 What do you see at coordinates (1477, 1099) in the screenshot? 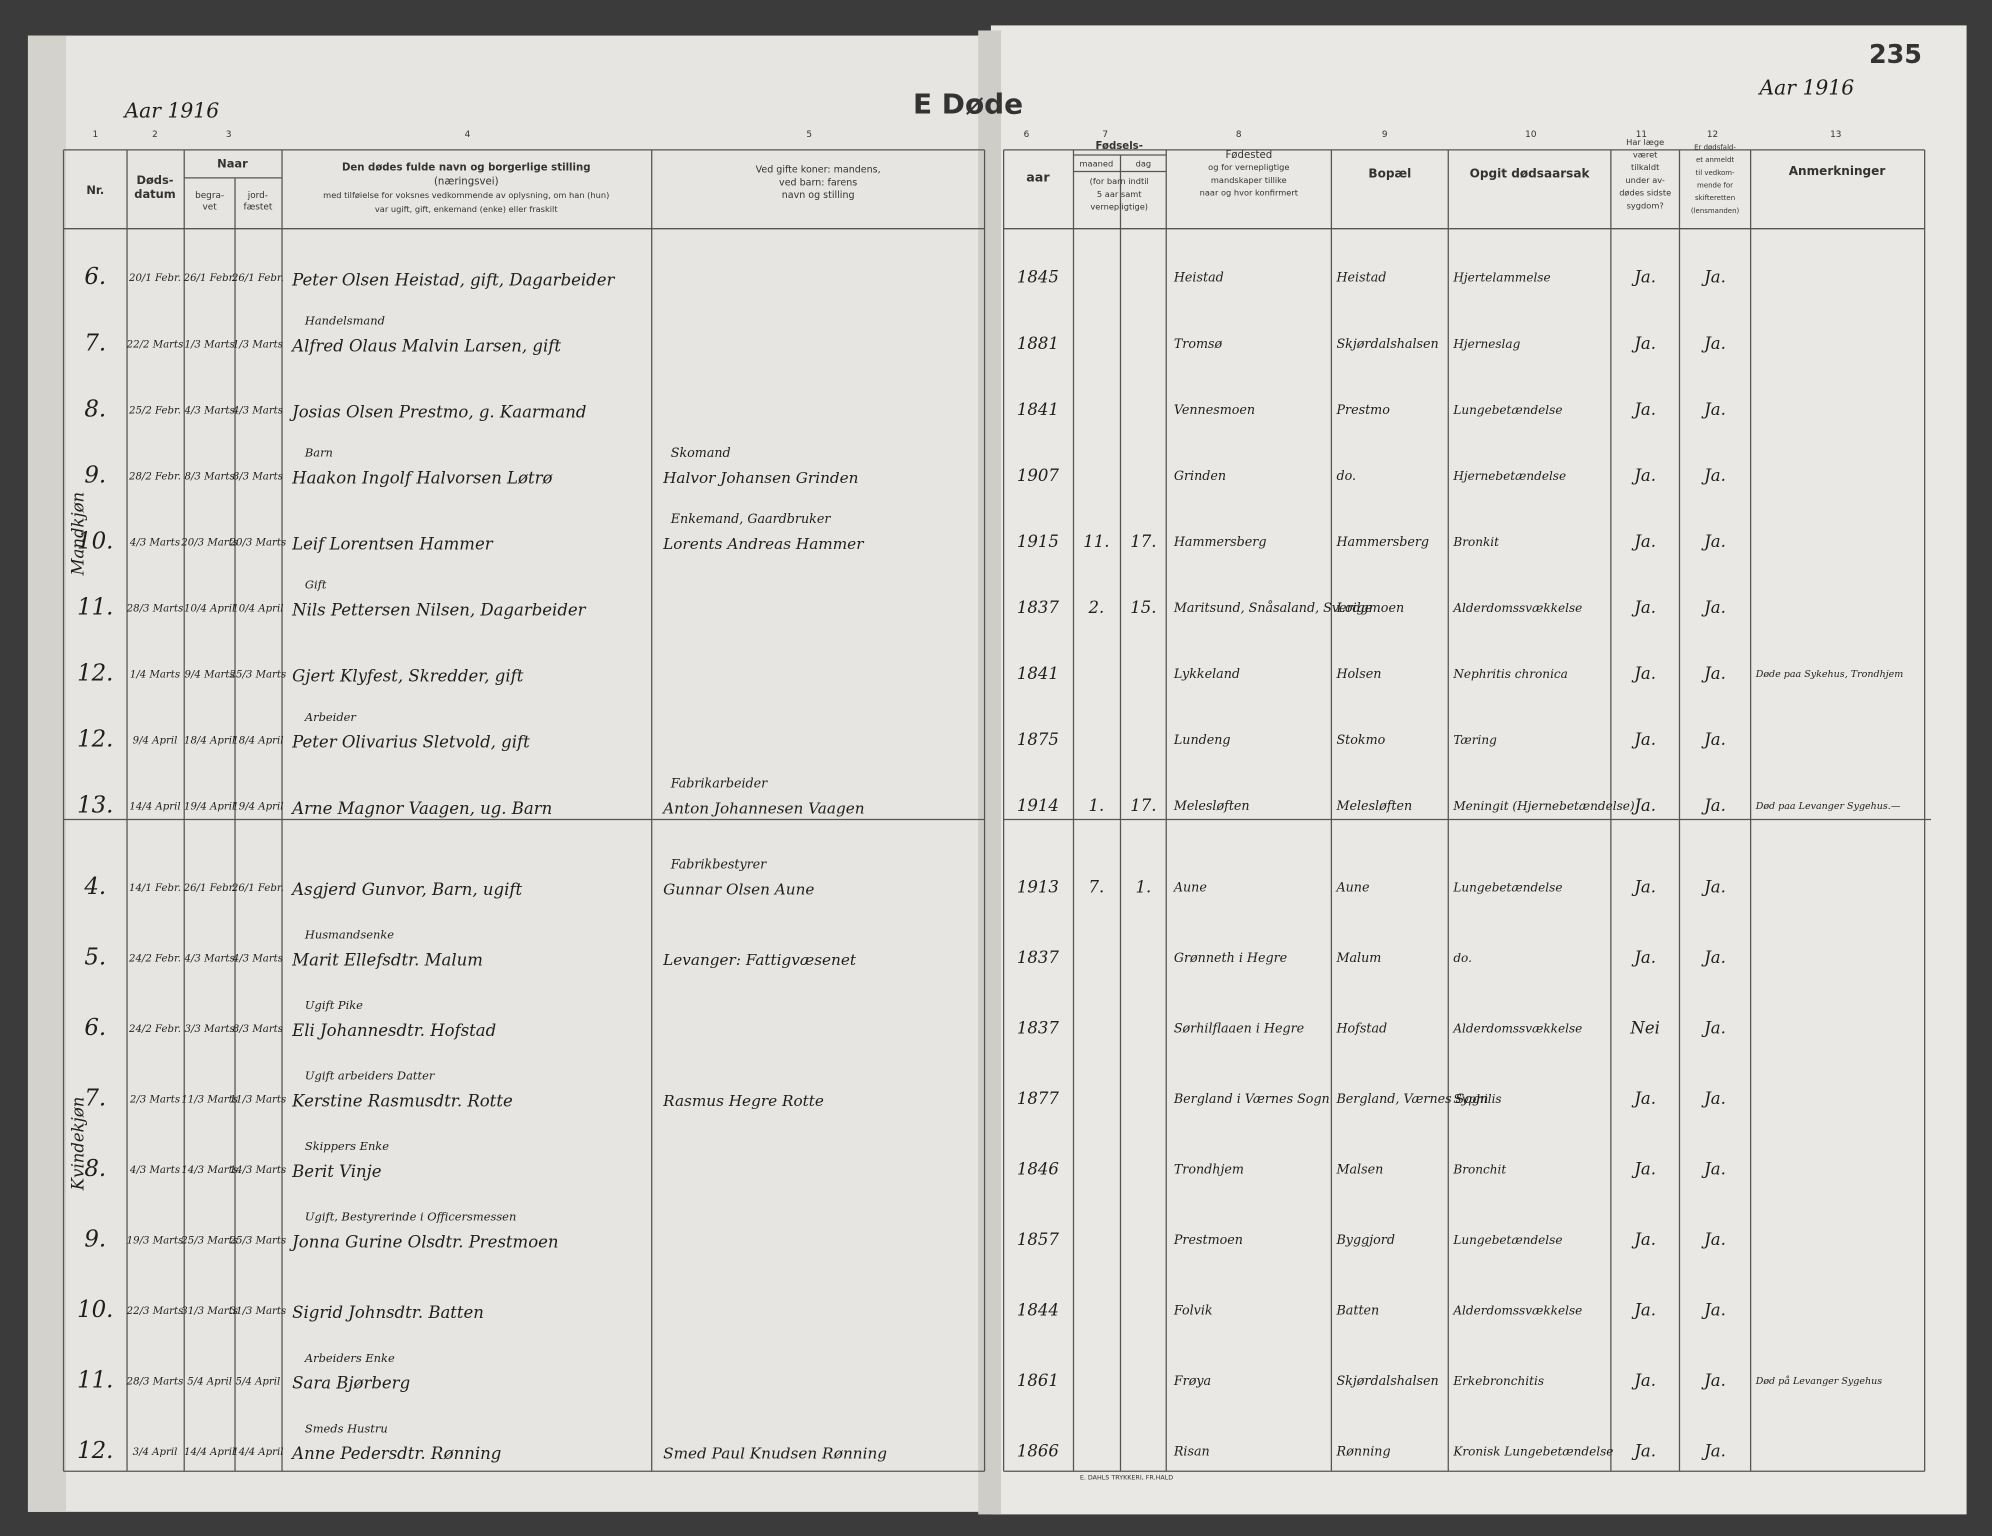
I see `entry-cause: Syphilis` at bounding box center [1477, 1099].